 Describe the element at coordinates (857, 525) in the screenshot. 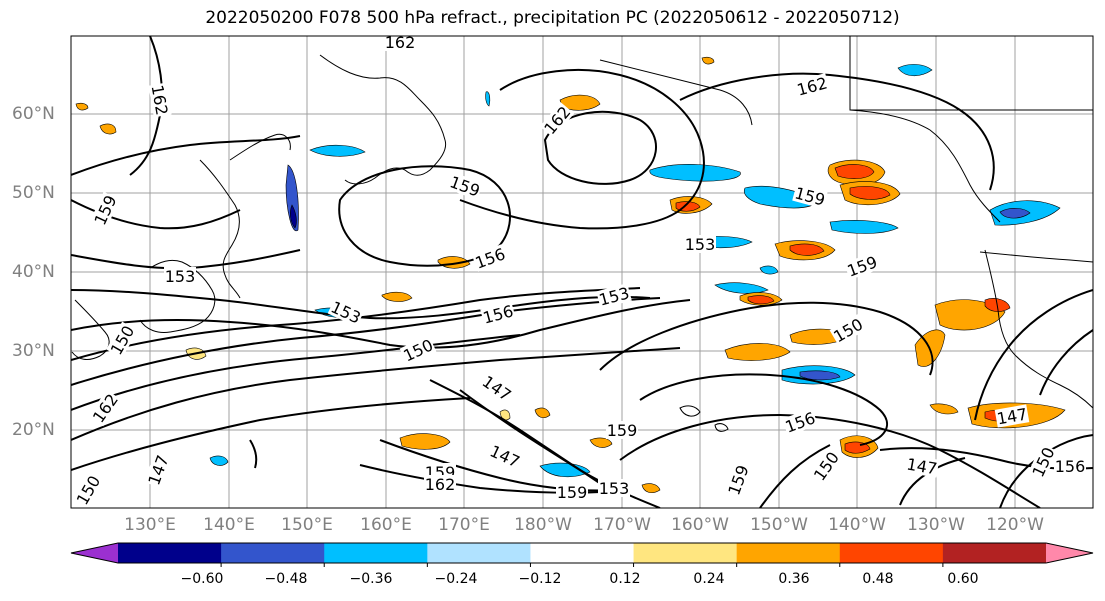

I see `lon-label-140w: 140°W` at that location.